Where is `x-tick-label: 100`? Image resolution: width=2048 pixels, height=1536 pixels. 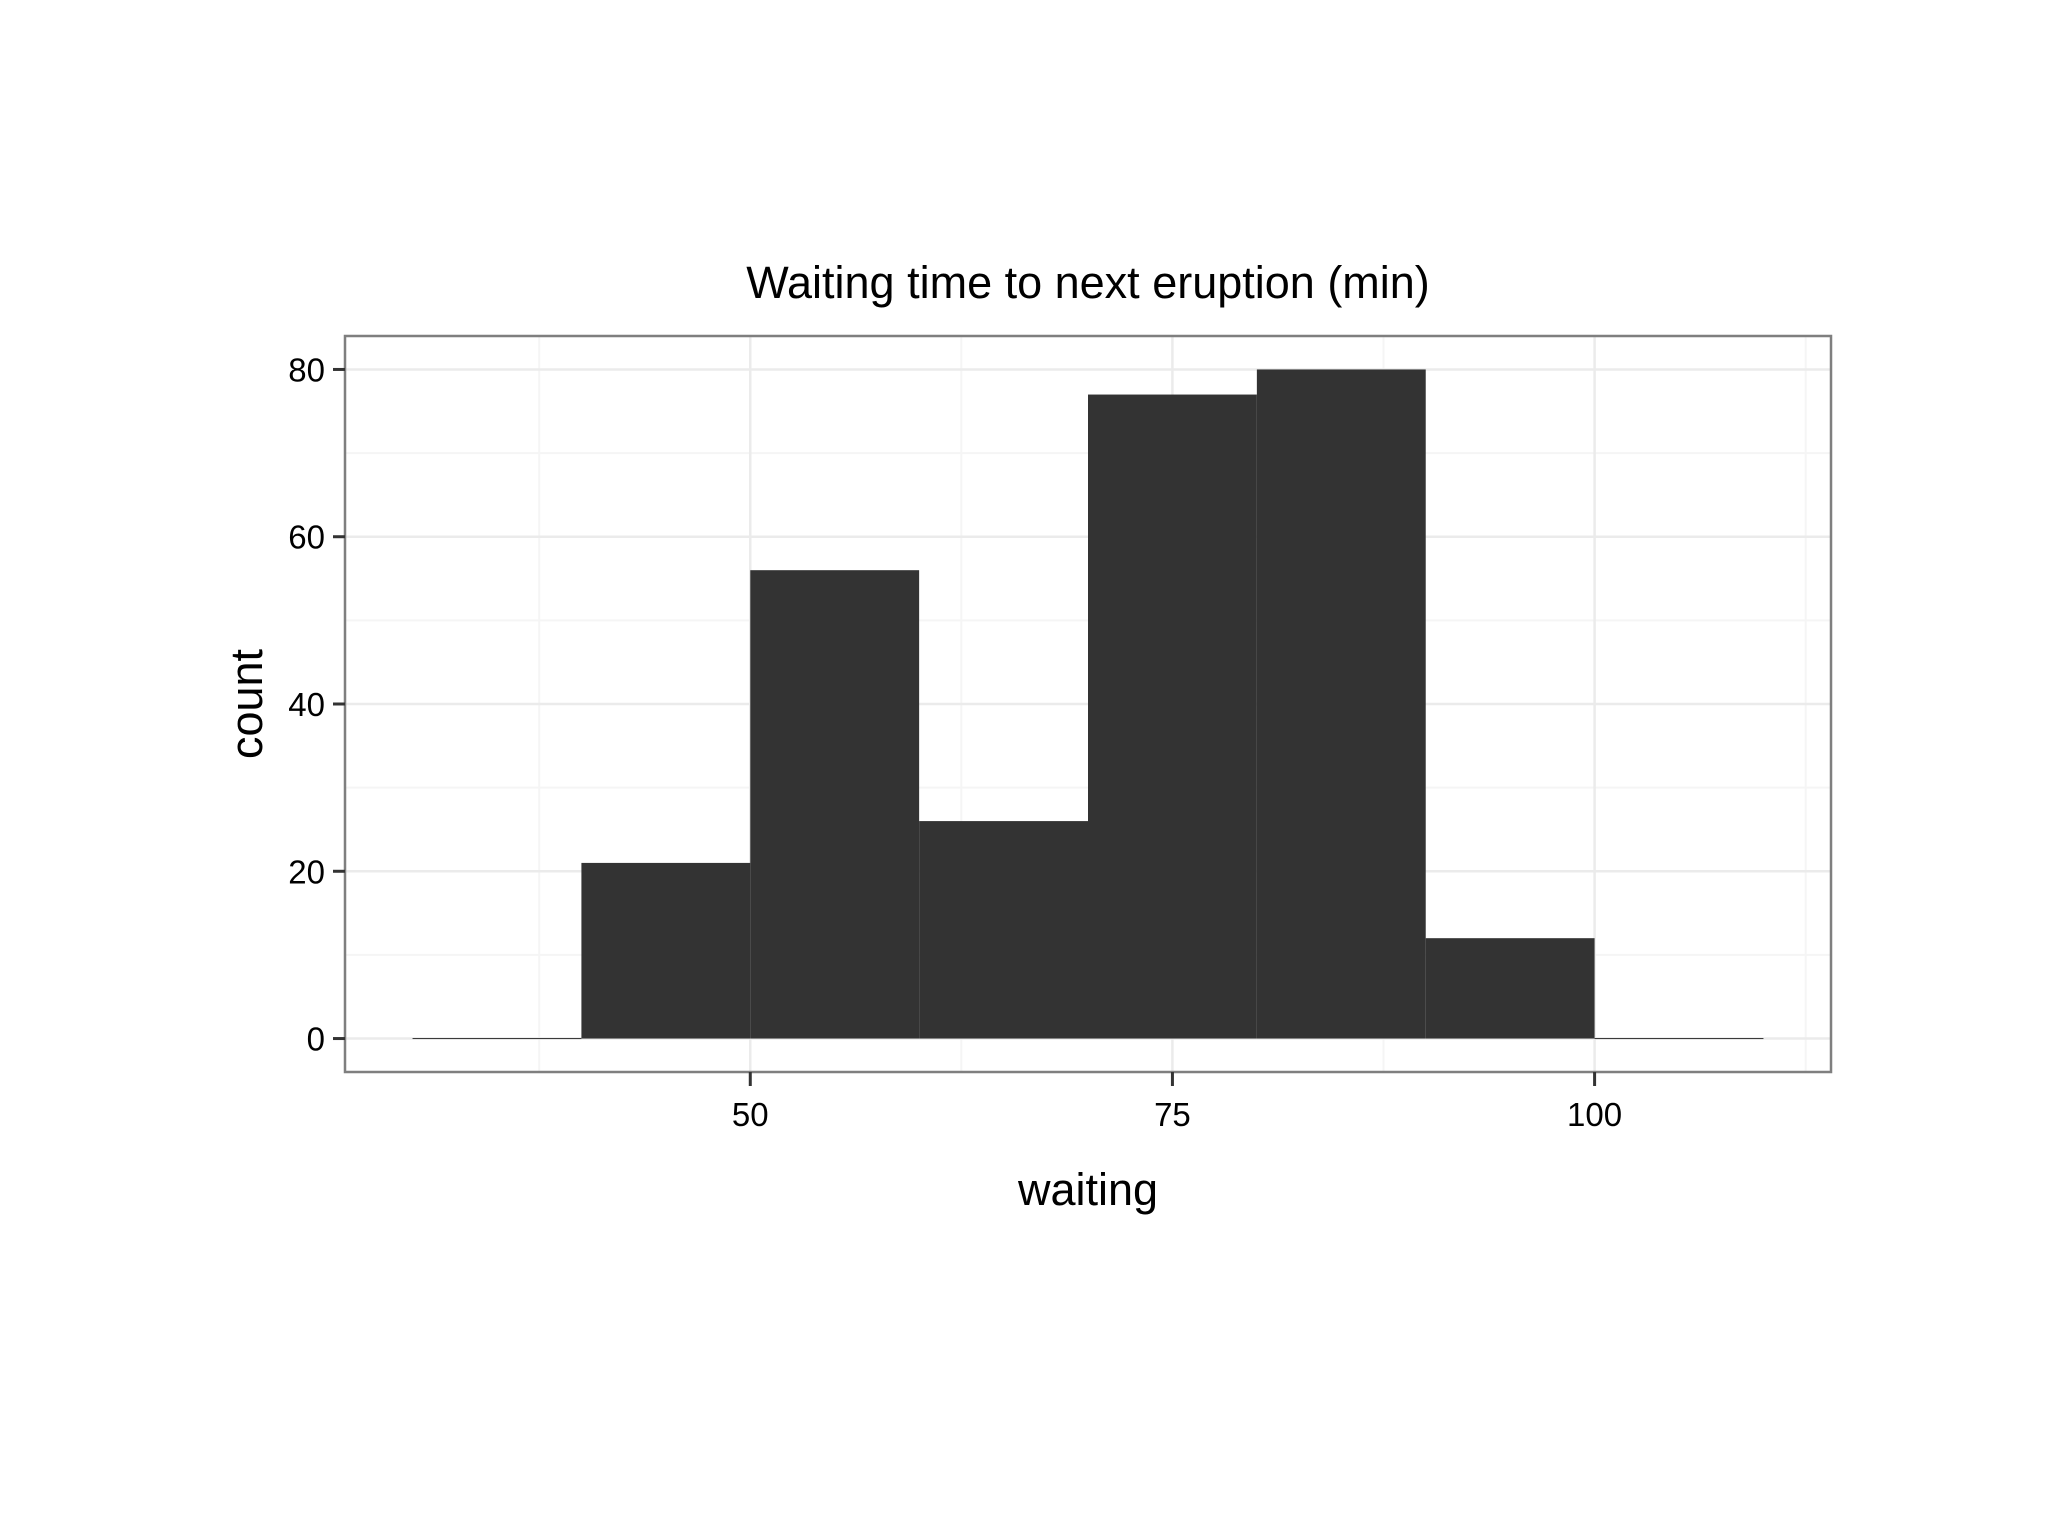 x-tick-label: 100 is located at coordinates (1594, 1114).